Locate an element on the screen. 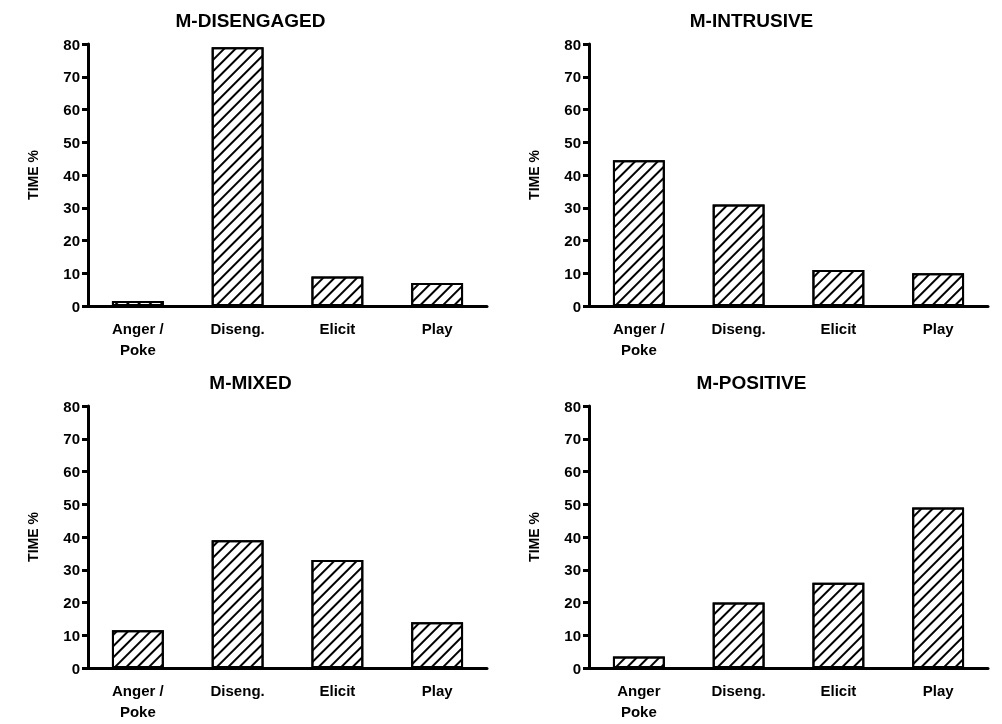 The width and height of the screenshot is (1002, 724). chart-title: M-INTRUSIVE is located at coordinates (751, 20).